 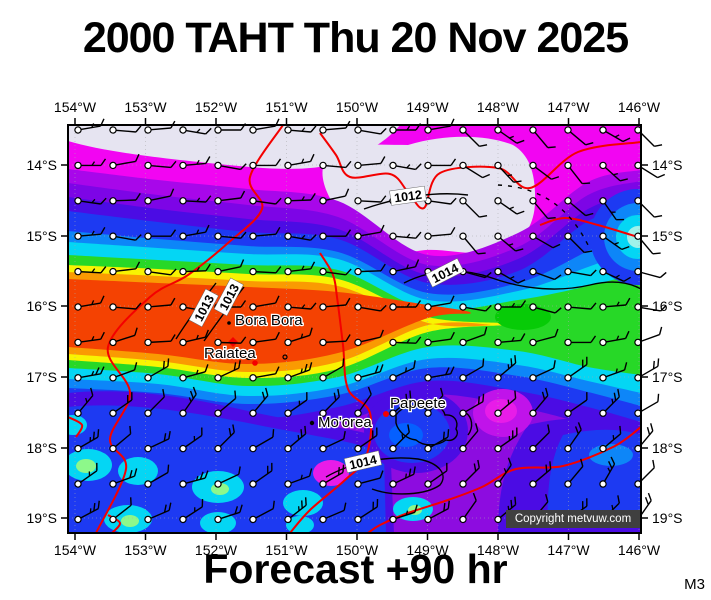 I want to click on lon-label-top: 151°W, so click(x=286, y=107).